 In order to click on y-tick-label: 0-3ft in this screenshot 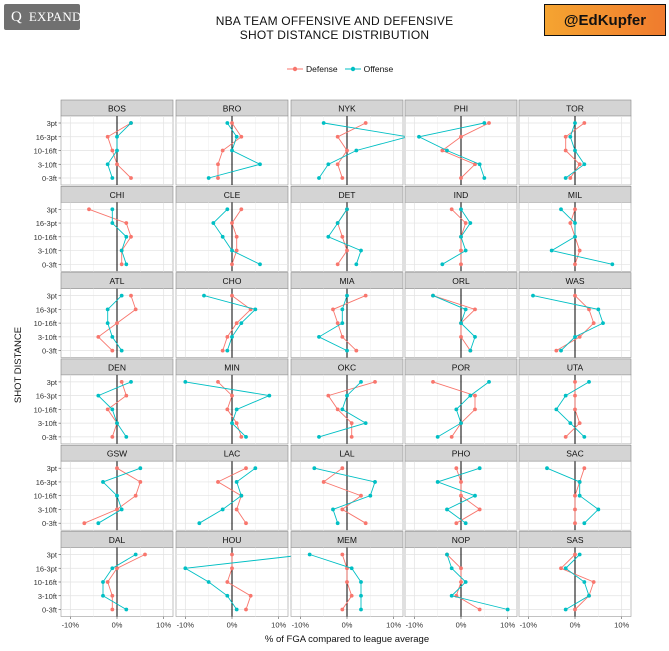, I will do `click(50, 437)`.